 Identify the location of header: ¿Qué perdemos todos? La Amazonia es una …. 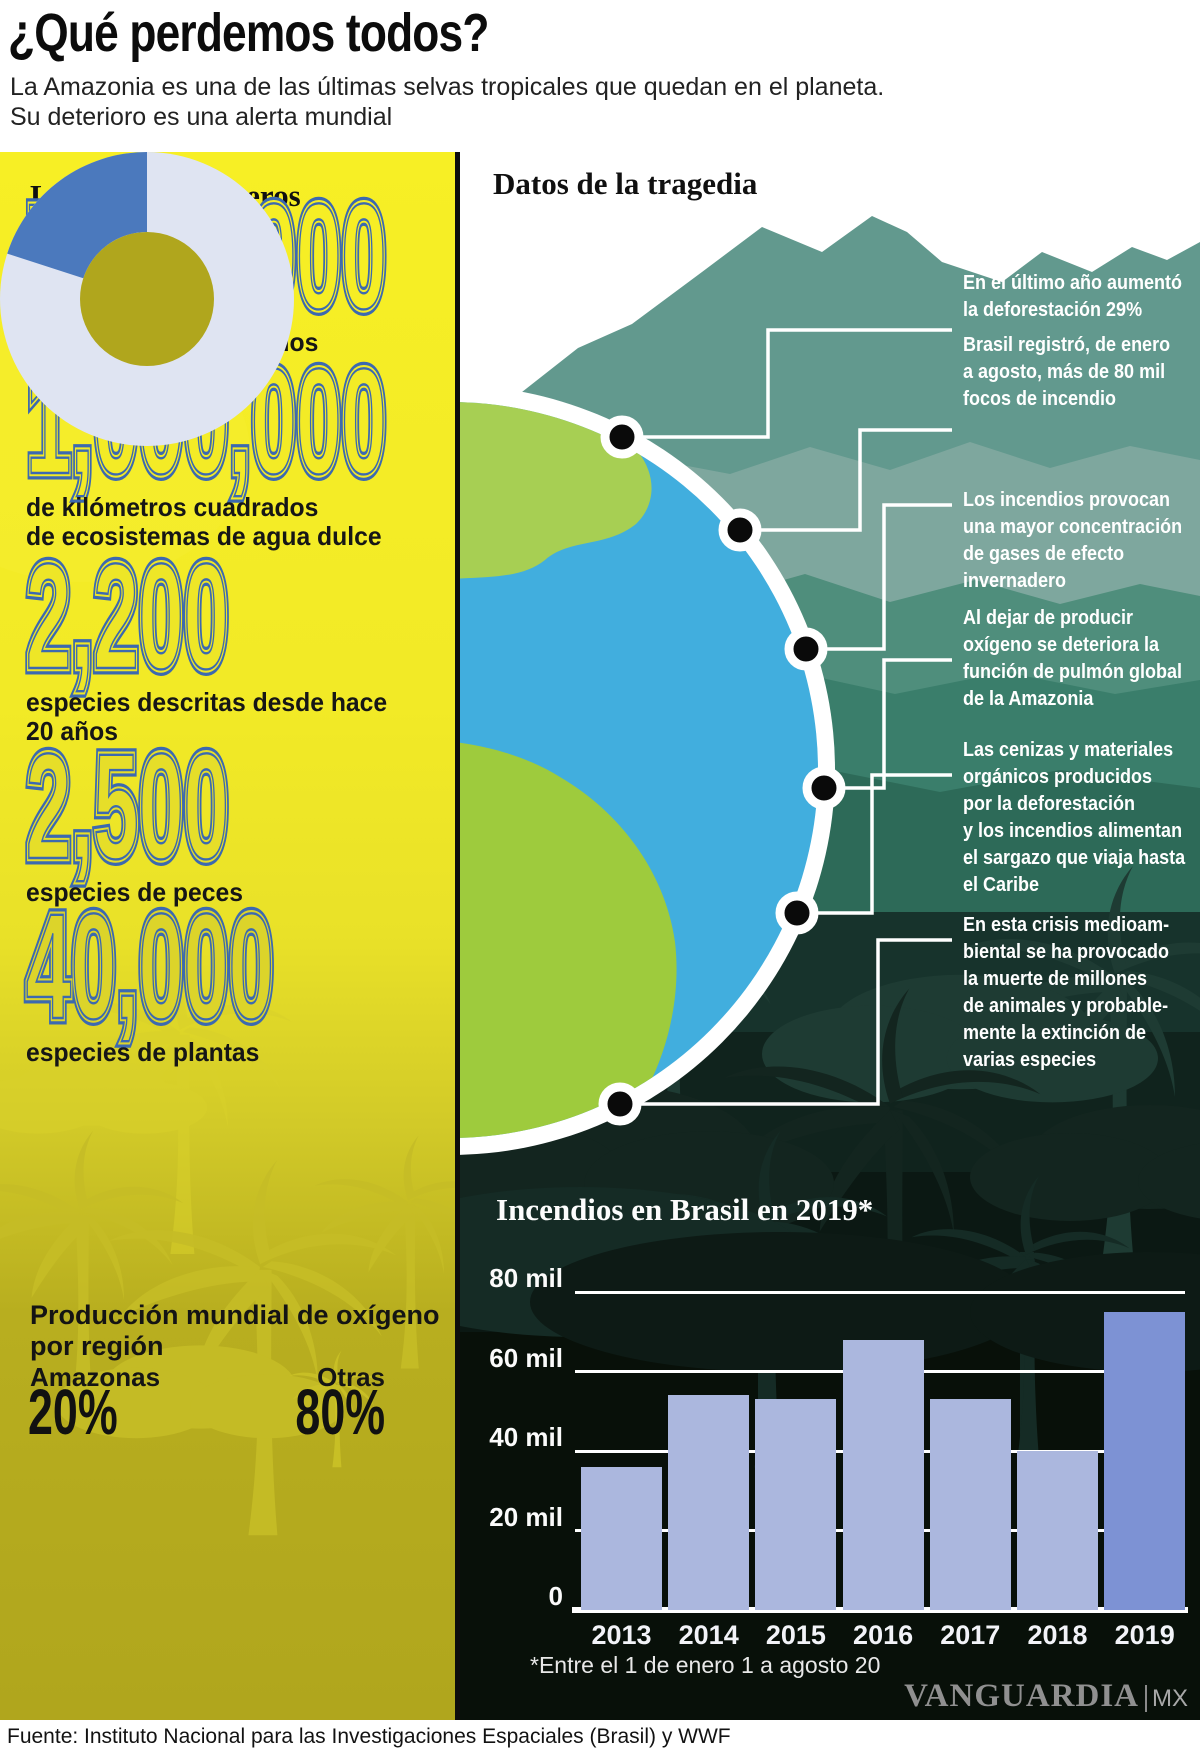
(600, 76).